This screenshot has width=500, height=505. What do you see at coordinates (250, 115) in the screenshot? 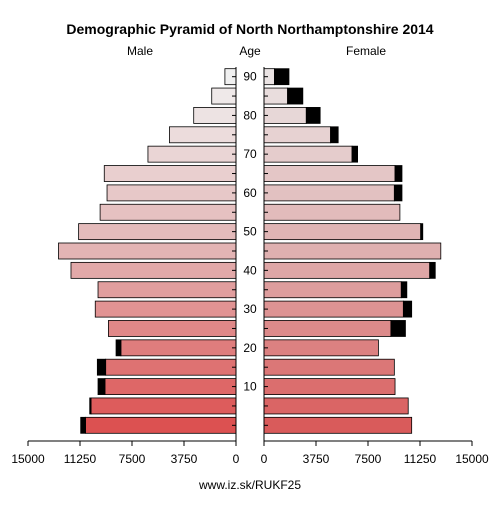
I see `age-tick-label: 80` at bounding box center [250, 115].